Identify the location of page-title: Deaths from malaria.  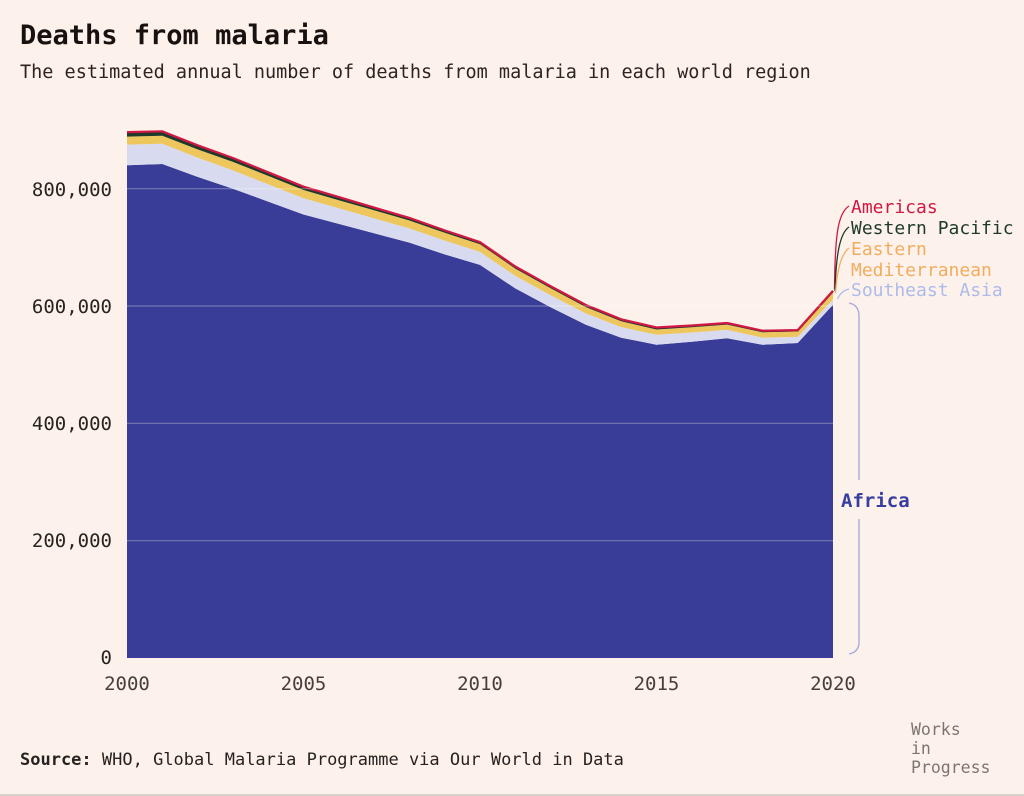
(174, 35).